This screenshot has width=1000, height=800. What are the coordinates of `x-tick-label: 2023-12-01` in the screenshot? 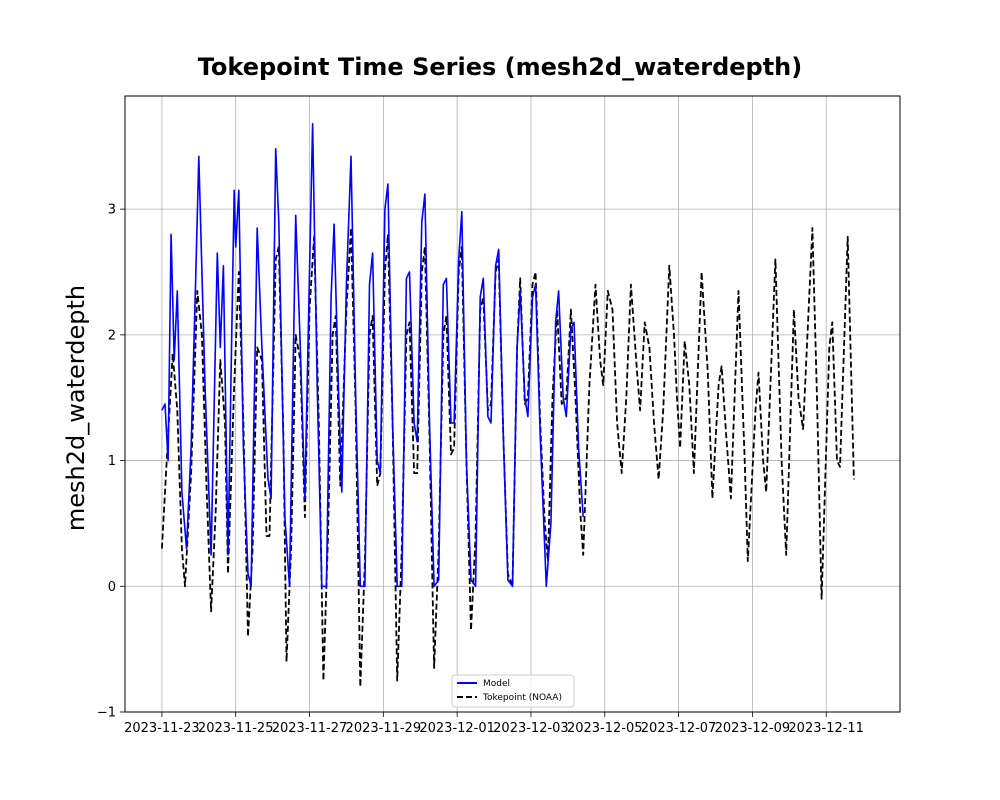 It's located at (457, 728).